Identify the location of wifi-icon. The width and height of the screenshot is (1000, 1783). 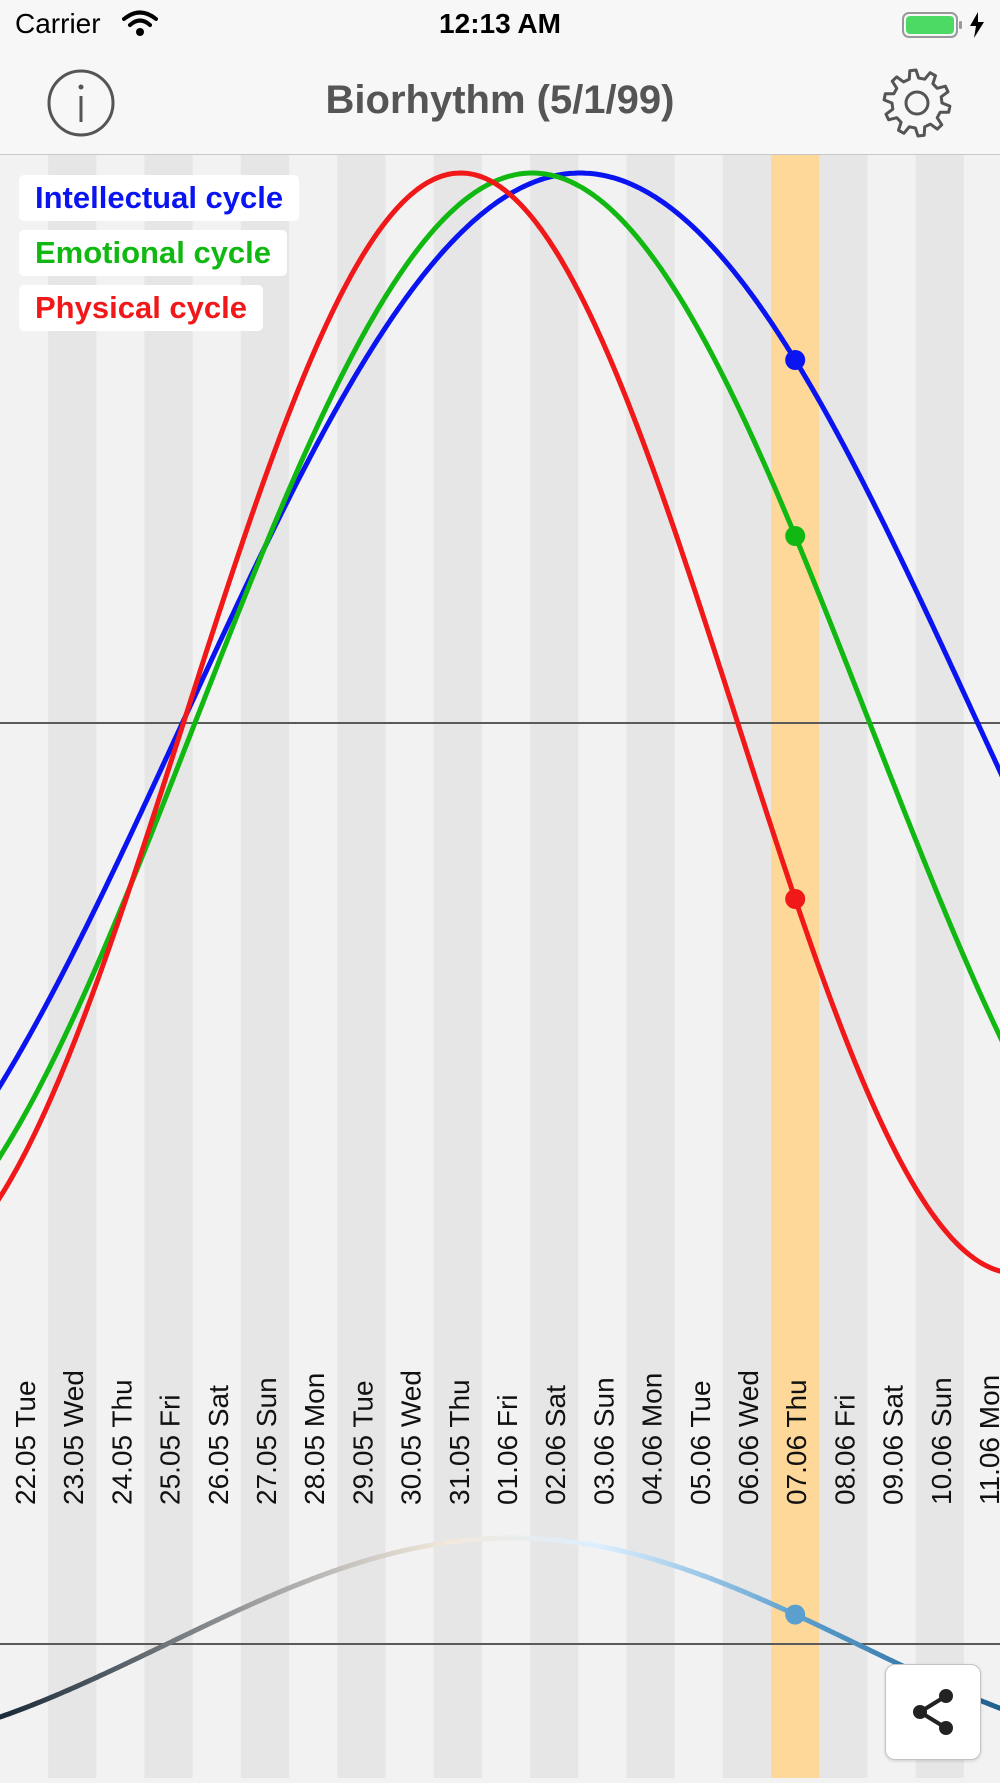
(140, 23).